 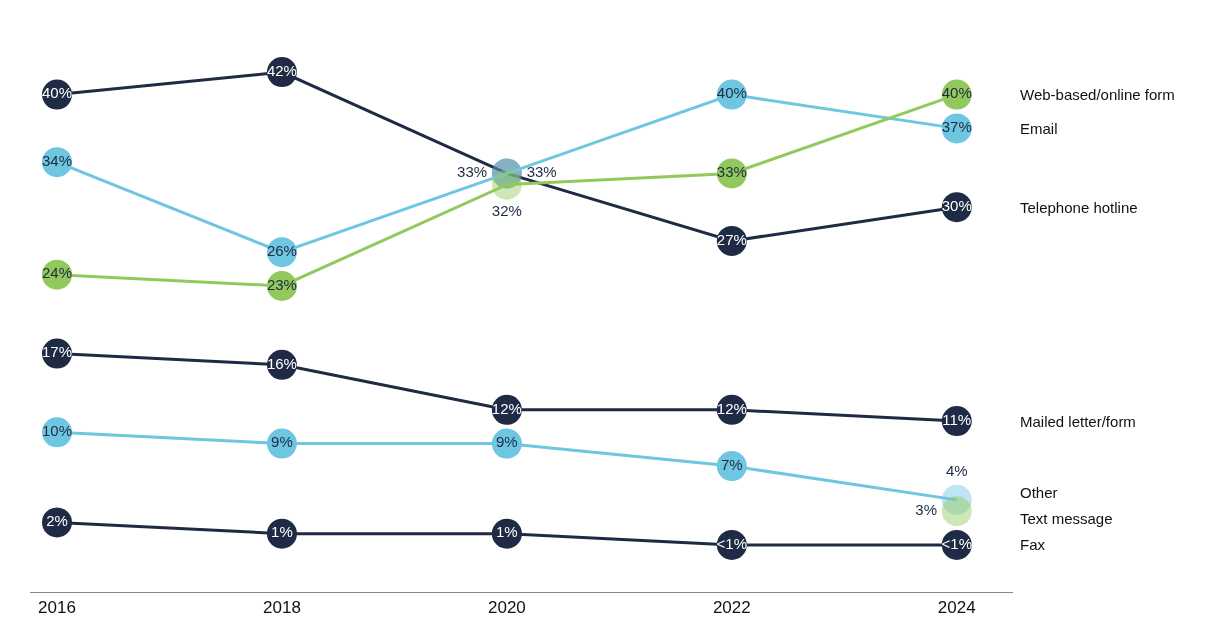 What do you see at coordinates (956, 127) in the screenshot?
I see `data-label: 37%` at bounding box center [956, 127].